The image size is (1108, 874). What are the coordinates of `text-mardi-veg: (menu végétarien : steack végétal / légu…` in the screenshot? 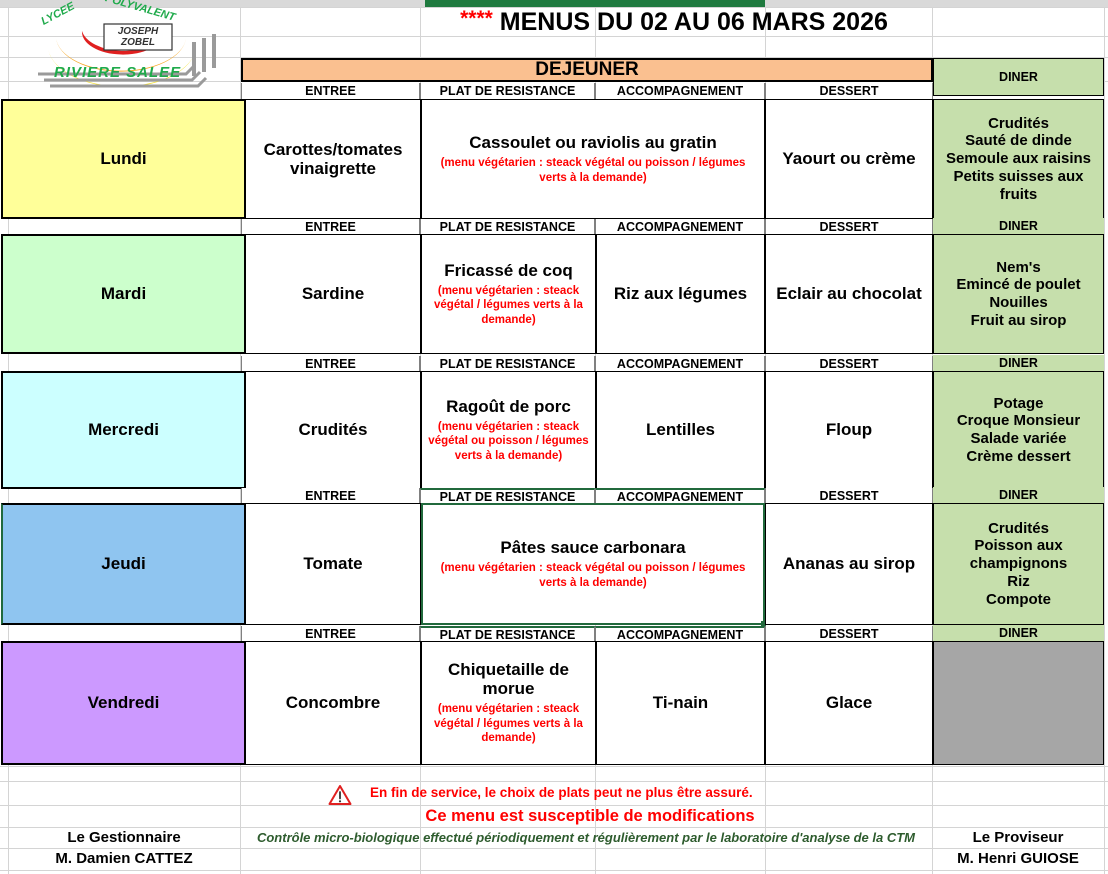 It's located at (508, 305).